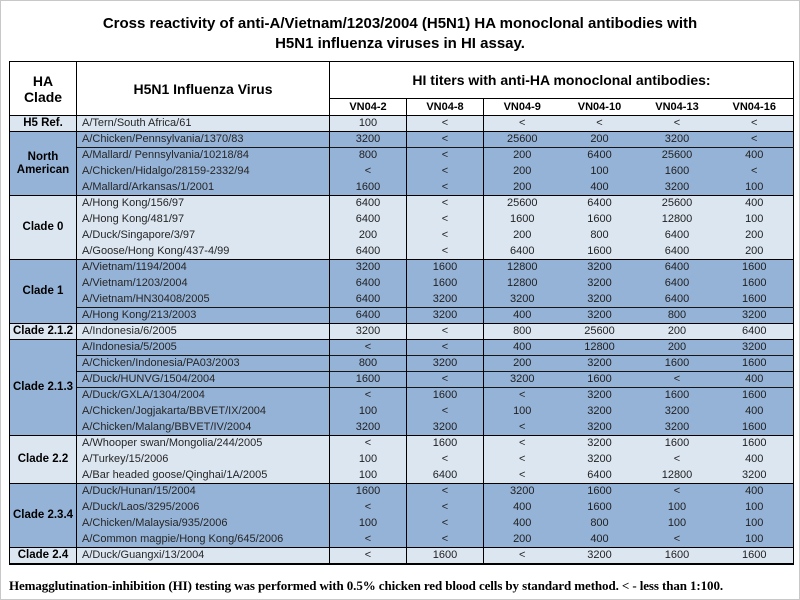 The image size is (800, 600). I want to click on virus-name-cell: A/Turkey/15/2006, so click(203, 459).